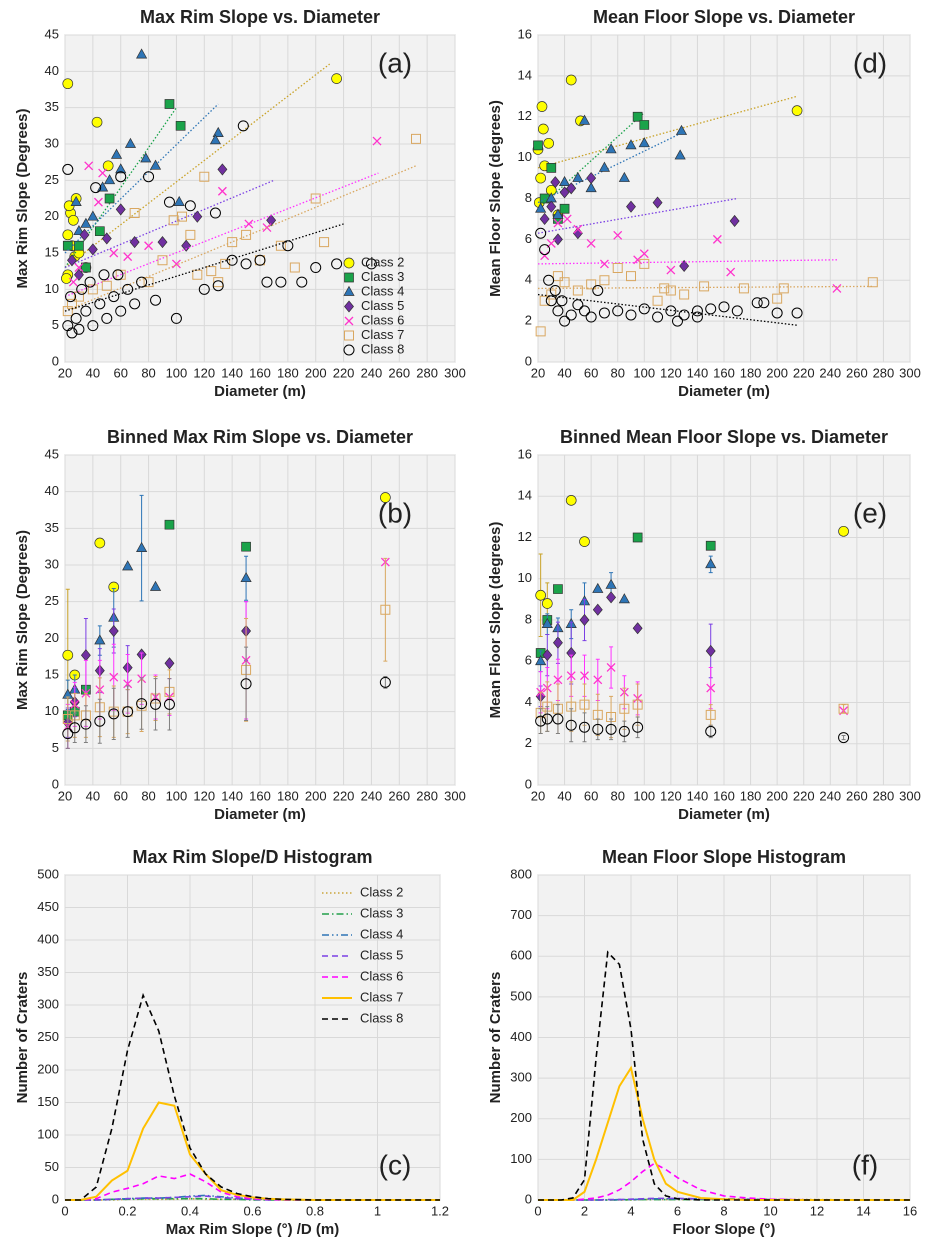 Image resolution: width=929 pixels, height=1249 pixels. What do you see at coordinates (204, 795) in the screenshot?
I see `x-tick-label: 120` at bounding box center [204, 795].